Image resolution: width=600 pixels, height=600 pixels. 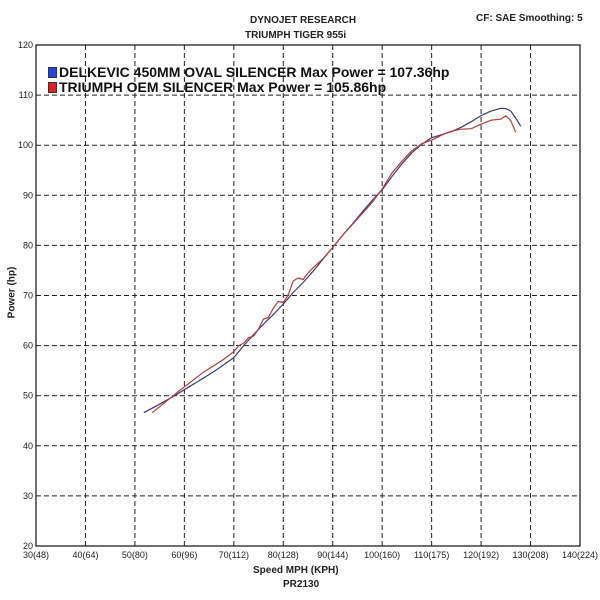 I want to click on x-tick-label: 90(144), so click(x=332, y=555).